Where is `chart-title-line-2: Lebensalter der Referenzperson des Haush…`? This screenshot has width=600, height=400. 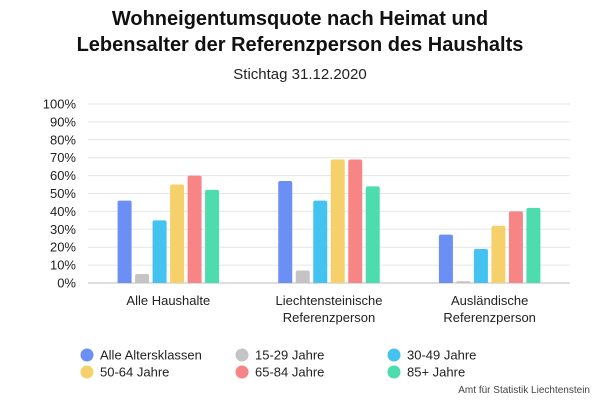
chart-title-line-2: Lebensalter der Referenzperson des Haush… is located at coordinates (300, 45).